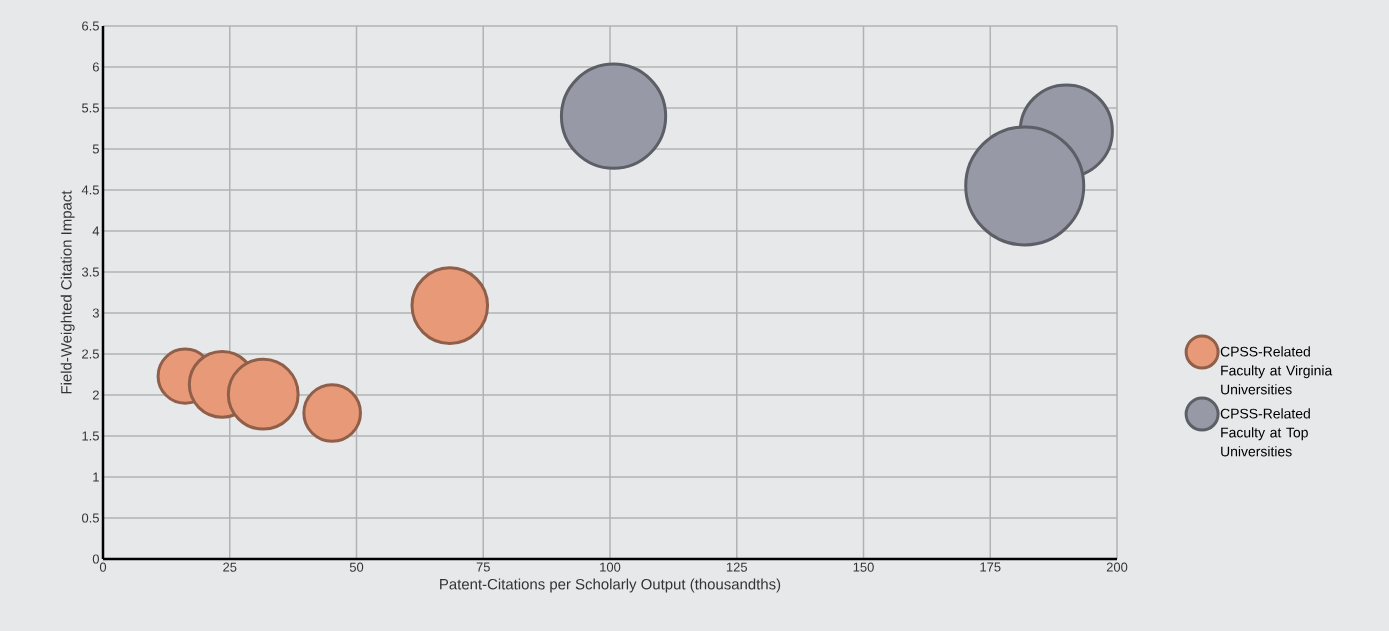  I want to click on y-tick-label: 2, so click(95, 395).